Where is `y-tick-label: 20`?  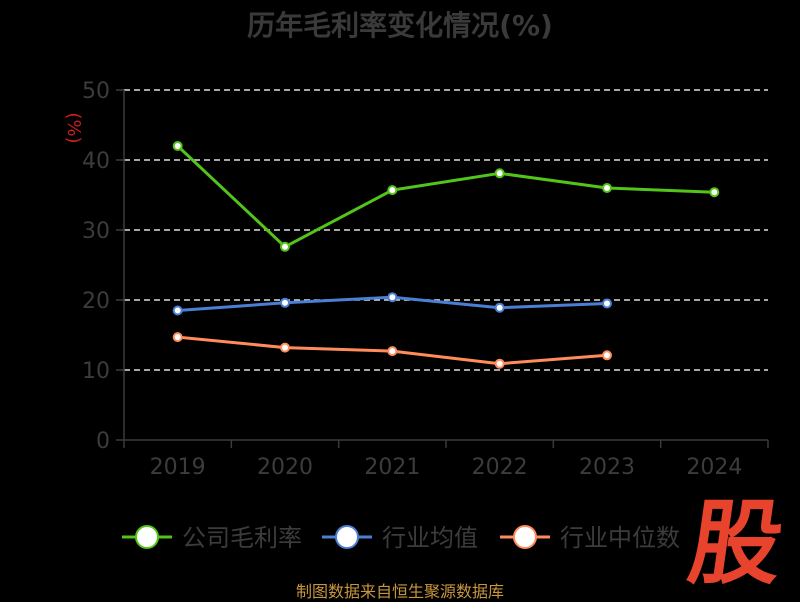 y-tick-label: 20 is located at coordinates (96, 301).